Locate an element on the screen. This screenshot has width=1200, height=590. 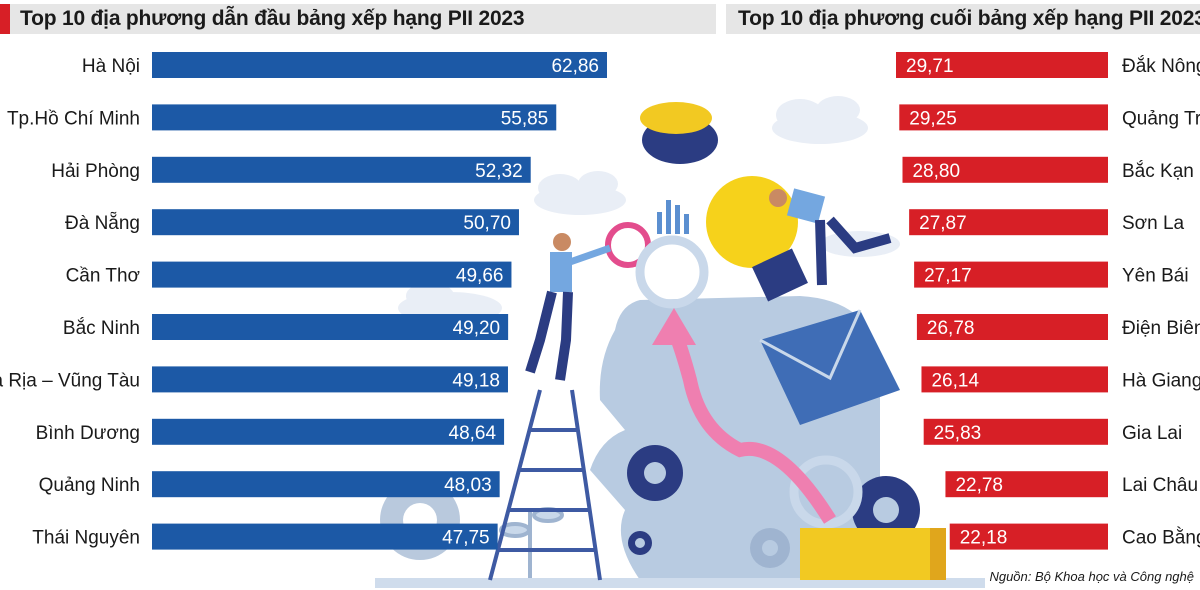
pie-chart-icon is located at coordinates (679, 133).